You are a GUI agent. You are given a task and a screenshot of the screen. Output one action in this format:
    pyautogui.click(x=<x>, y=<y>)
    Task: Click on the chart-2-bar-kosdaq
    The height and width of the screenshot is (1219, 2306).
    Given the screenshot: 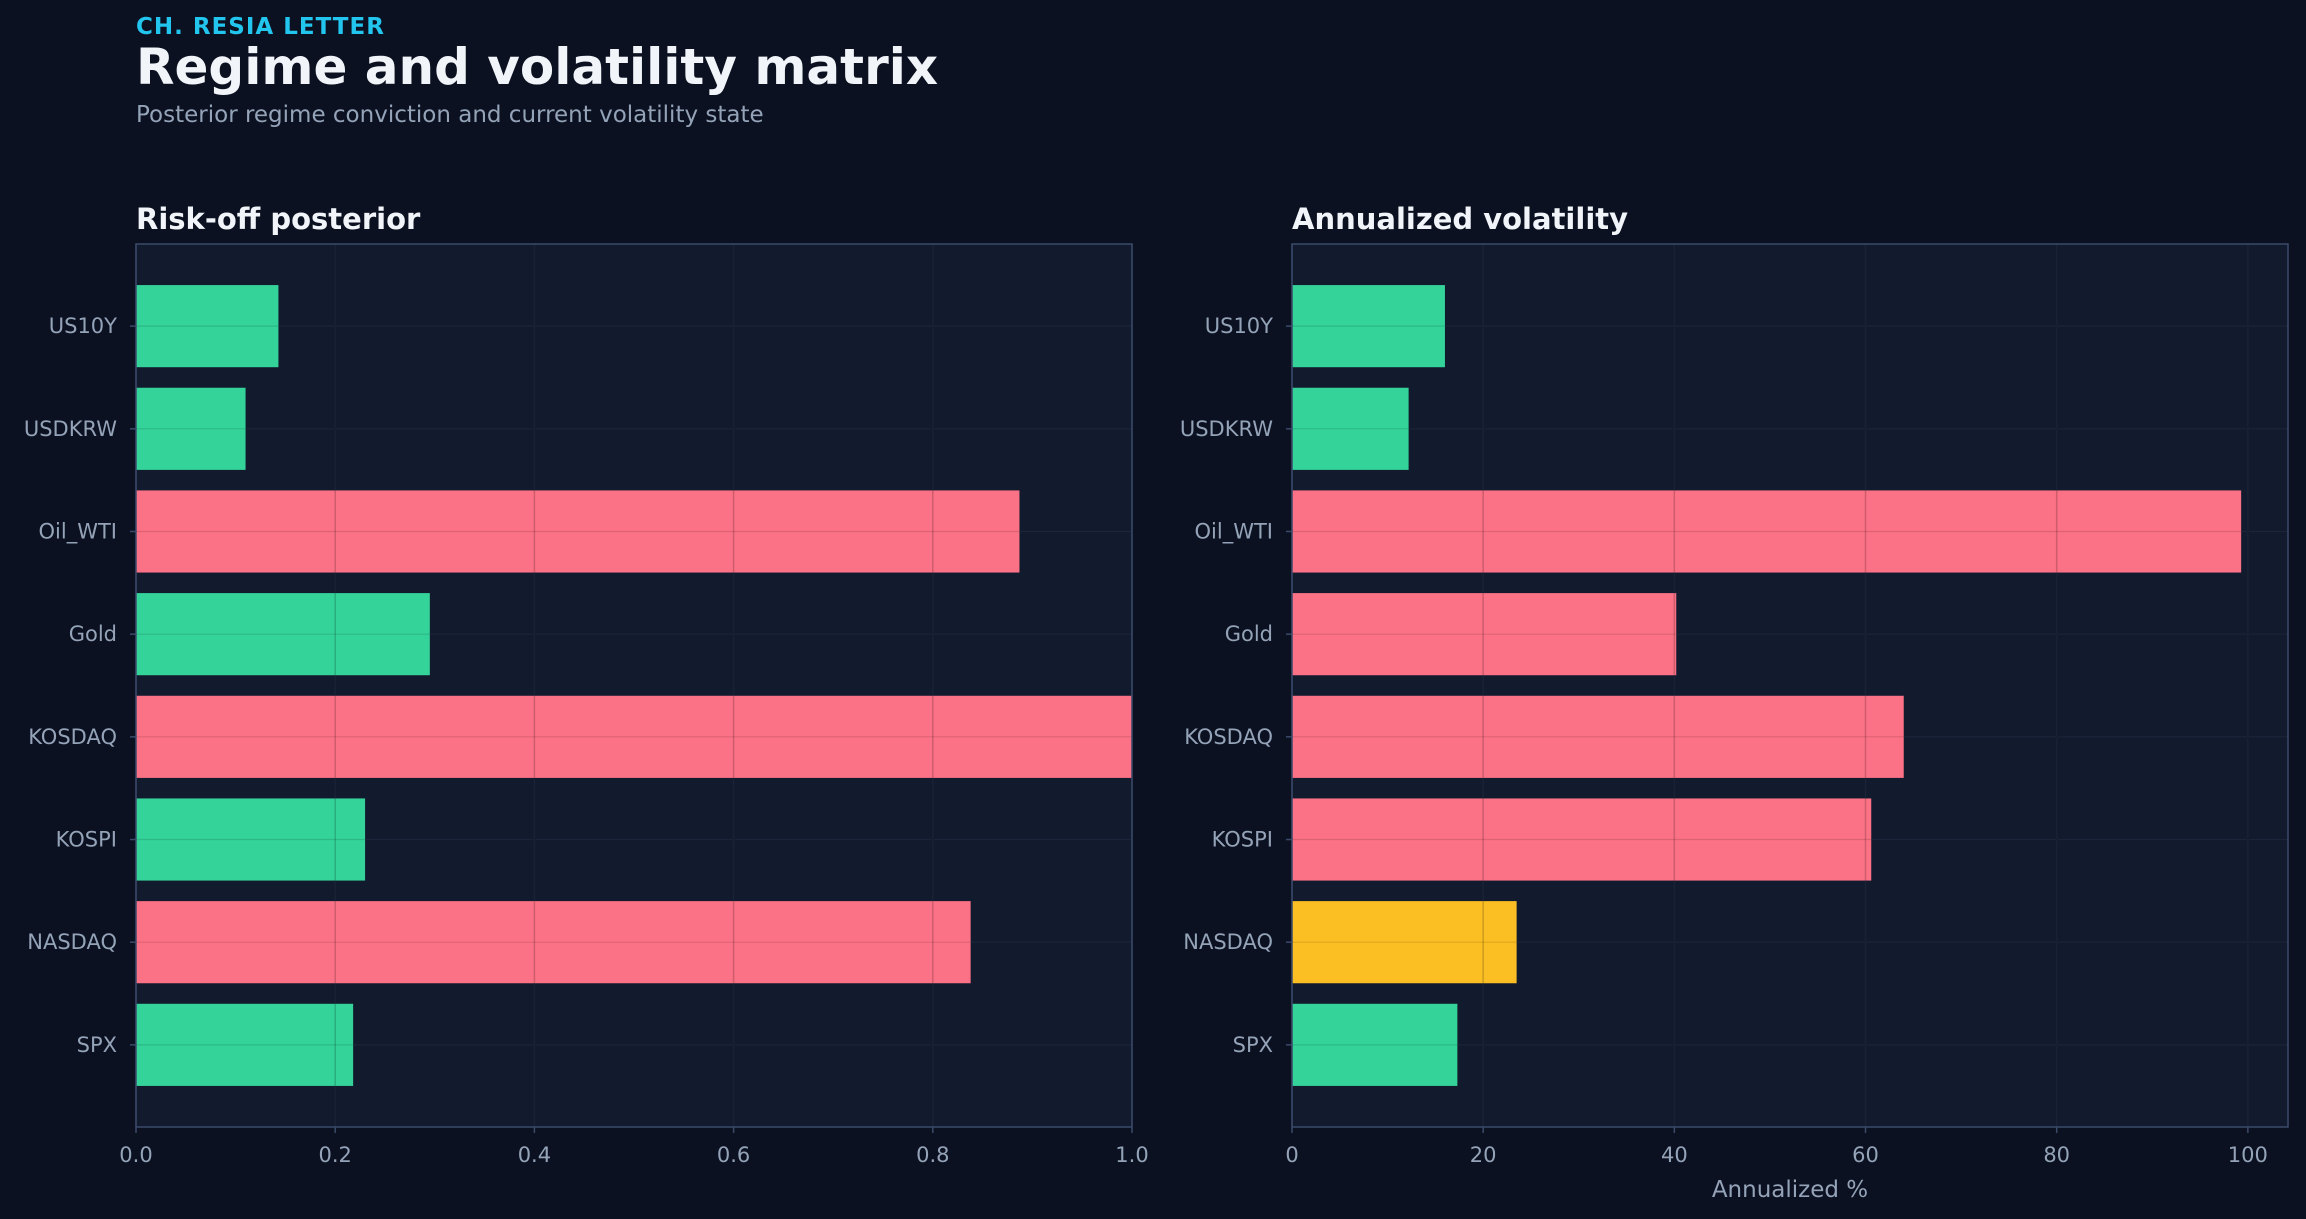 What is the action you would take?
    pyautogui.click(x=1598, y=736)
    